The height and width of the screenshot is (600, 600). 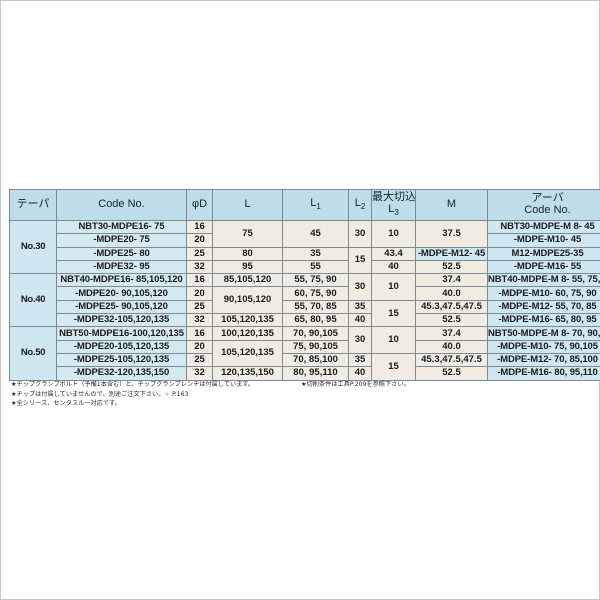 What do you see at coordinates (121, 333) in the screenshot?
I see `code-no-cell: NBT50-MDPE16-100,120,135` at bounding box center [121, 333].